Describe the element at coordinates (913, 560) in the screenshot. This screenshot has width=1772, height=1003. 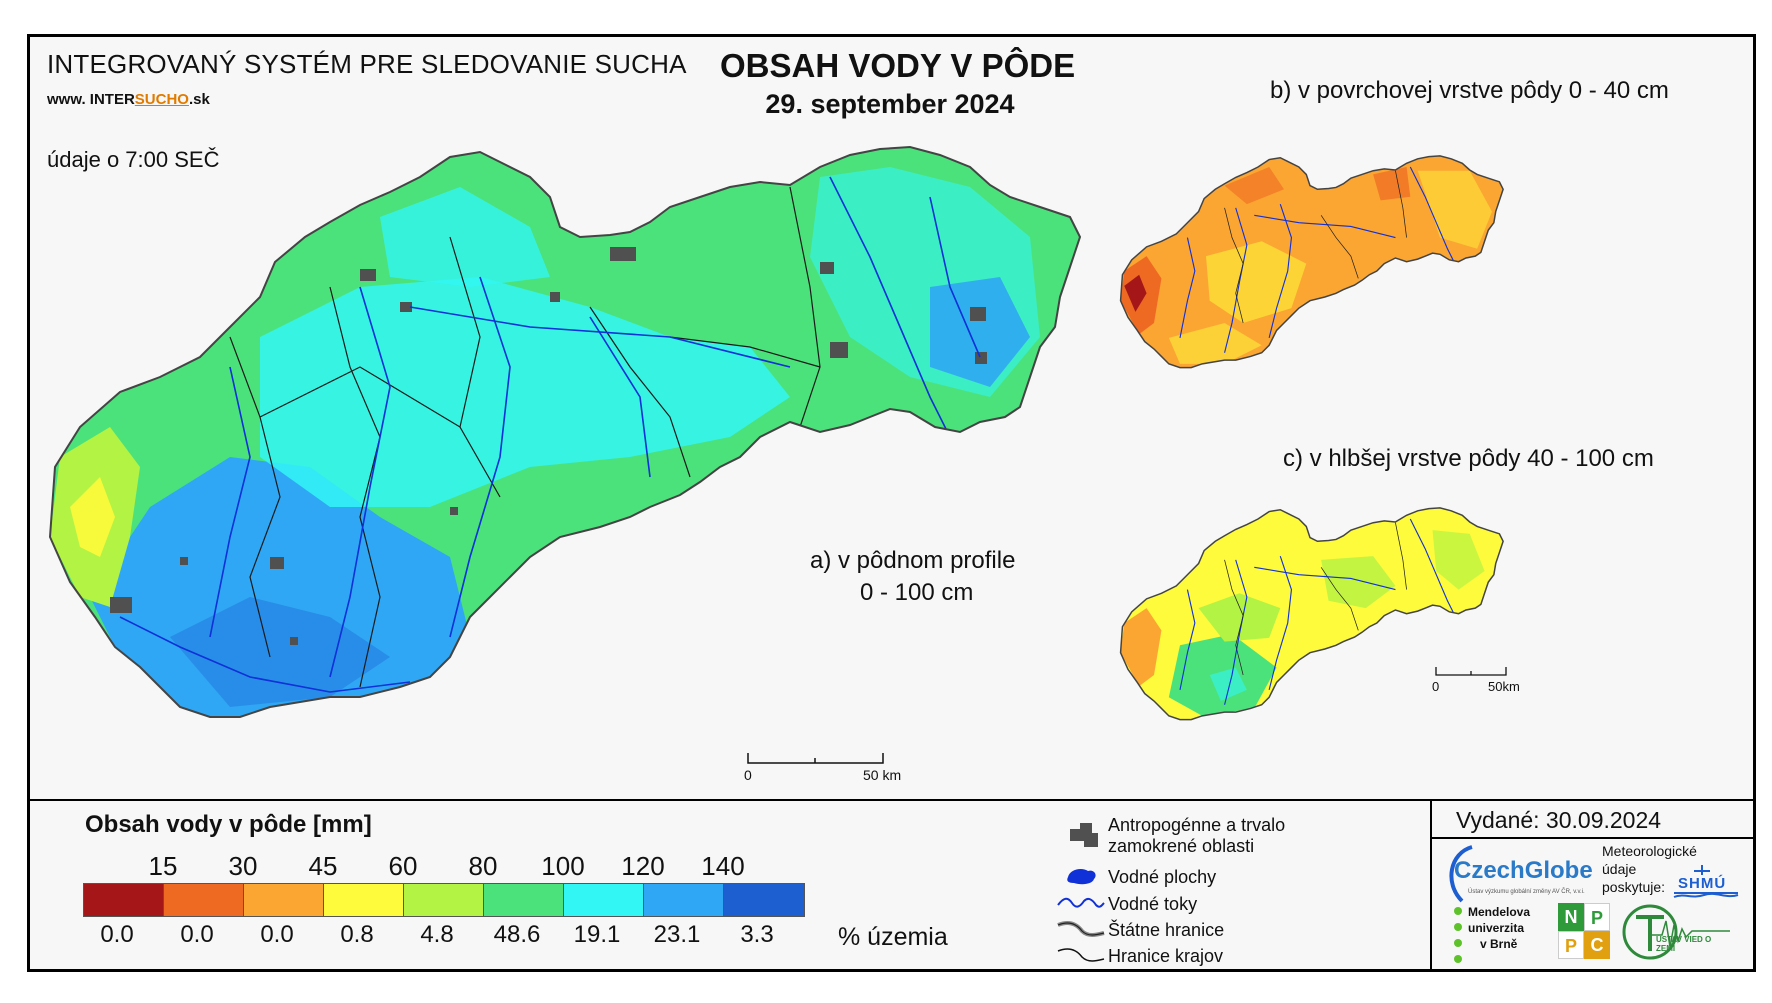
I see `map-a-caption-line1: a) v pôdnom profile` at that location.